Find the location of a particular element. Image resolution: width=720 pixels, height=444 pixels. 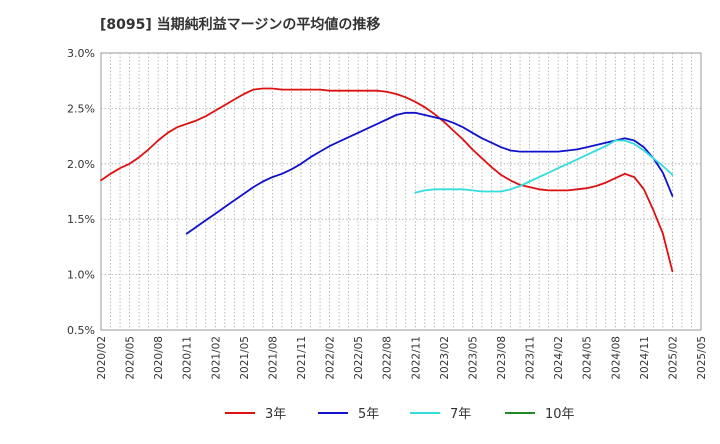

x-tick-label: 2022/02 is located at coordinates (331, 358).